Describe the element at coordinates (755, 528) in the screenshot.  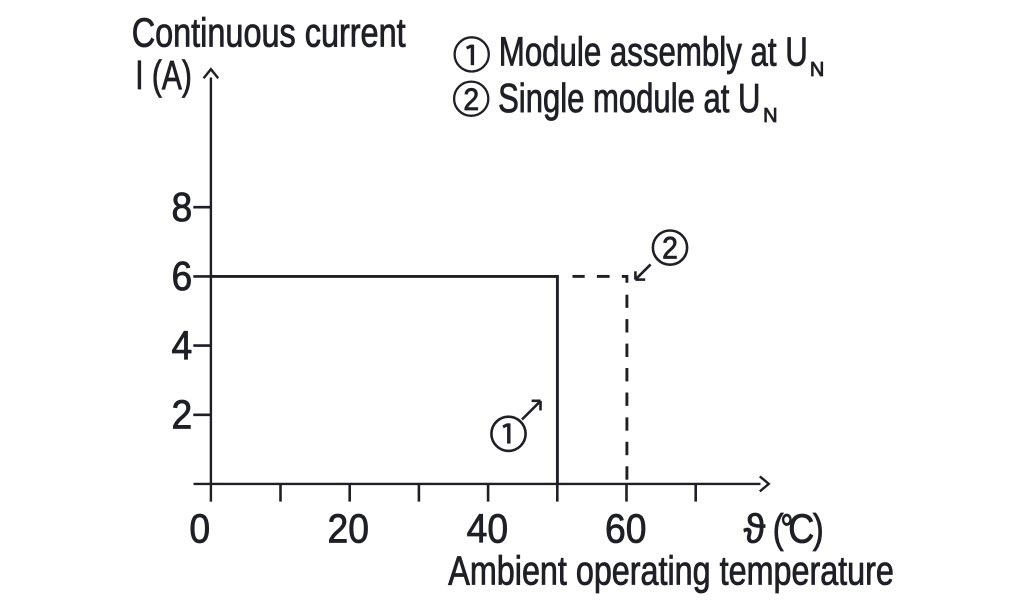
I see `svg-text: ϑ` at that location.